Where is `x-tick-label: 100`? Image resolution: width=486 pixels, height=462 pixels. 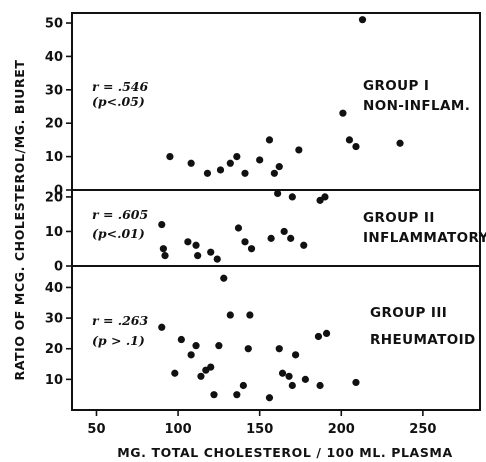 x-tick-label: 100 is located at coordinates (178, 429).